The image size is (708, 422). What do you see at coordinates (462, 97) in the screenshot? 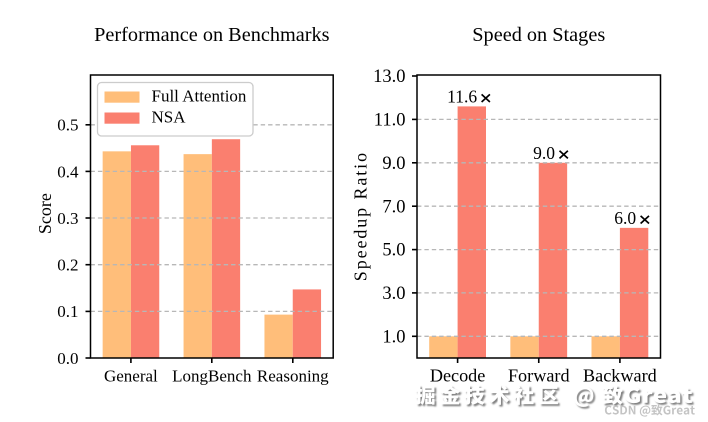
I see `svg-text: 11.6` at bounding box center [462, 97].